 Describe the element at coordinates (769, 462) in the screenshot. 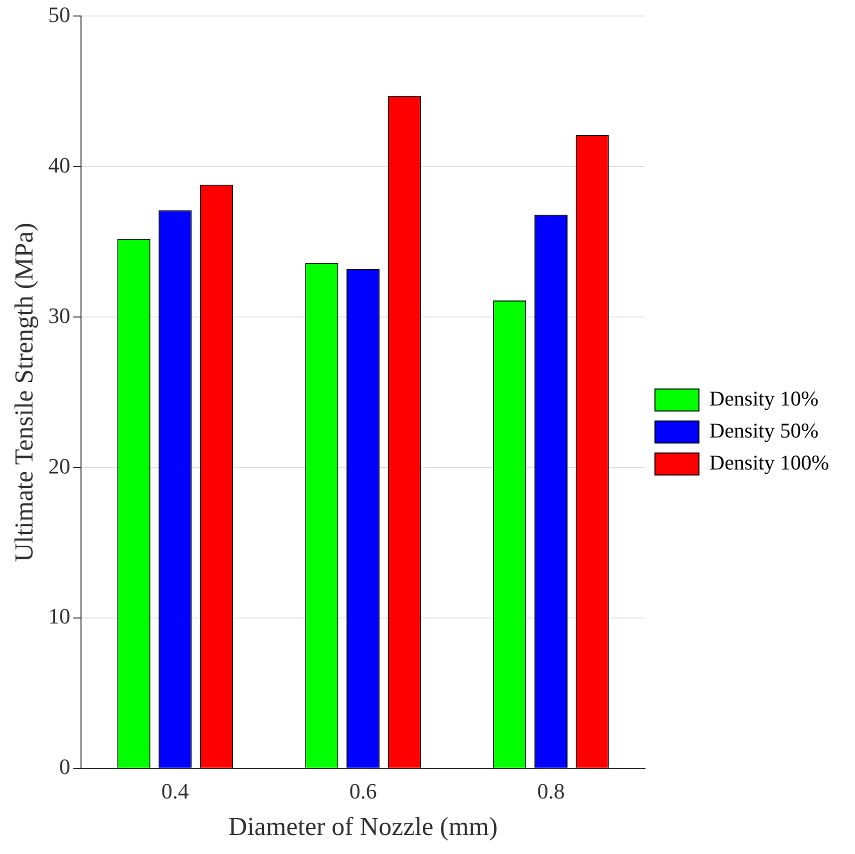

I see `legend-label: Density 100%` at that location.